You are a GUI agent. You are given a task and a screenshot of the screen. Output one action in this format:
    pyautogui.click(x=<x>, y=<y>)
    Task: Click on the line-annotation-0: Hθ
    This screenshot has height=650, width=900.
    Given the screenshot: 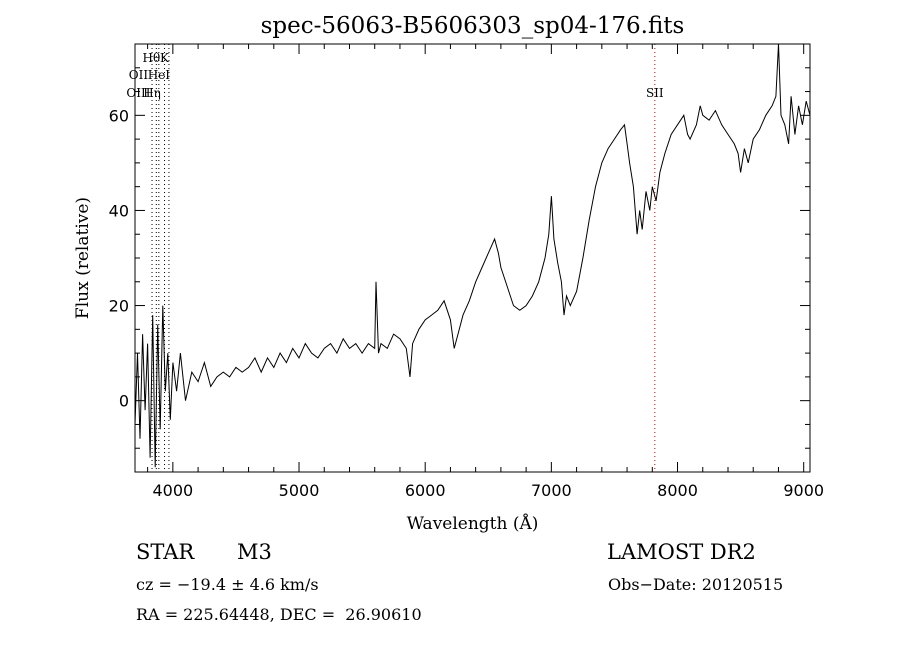 What is the action you would take?
    pyautogui.click(x=152, y=58)
    